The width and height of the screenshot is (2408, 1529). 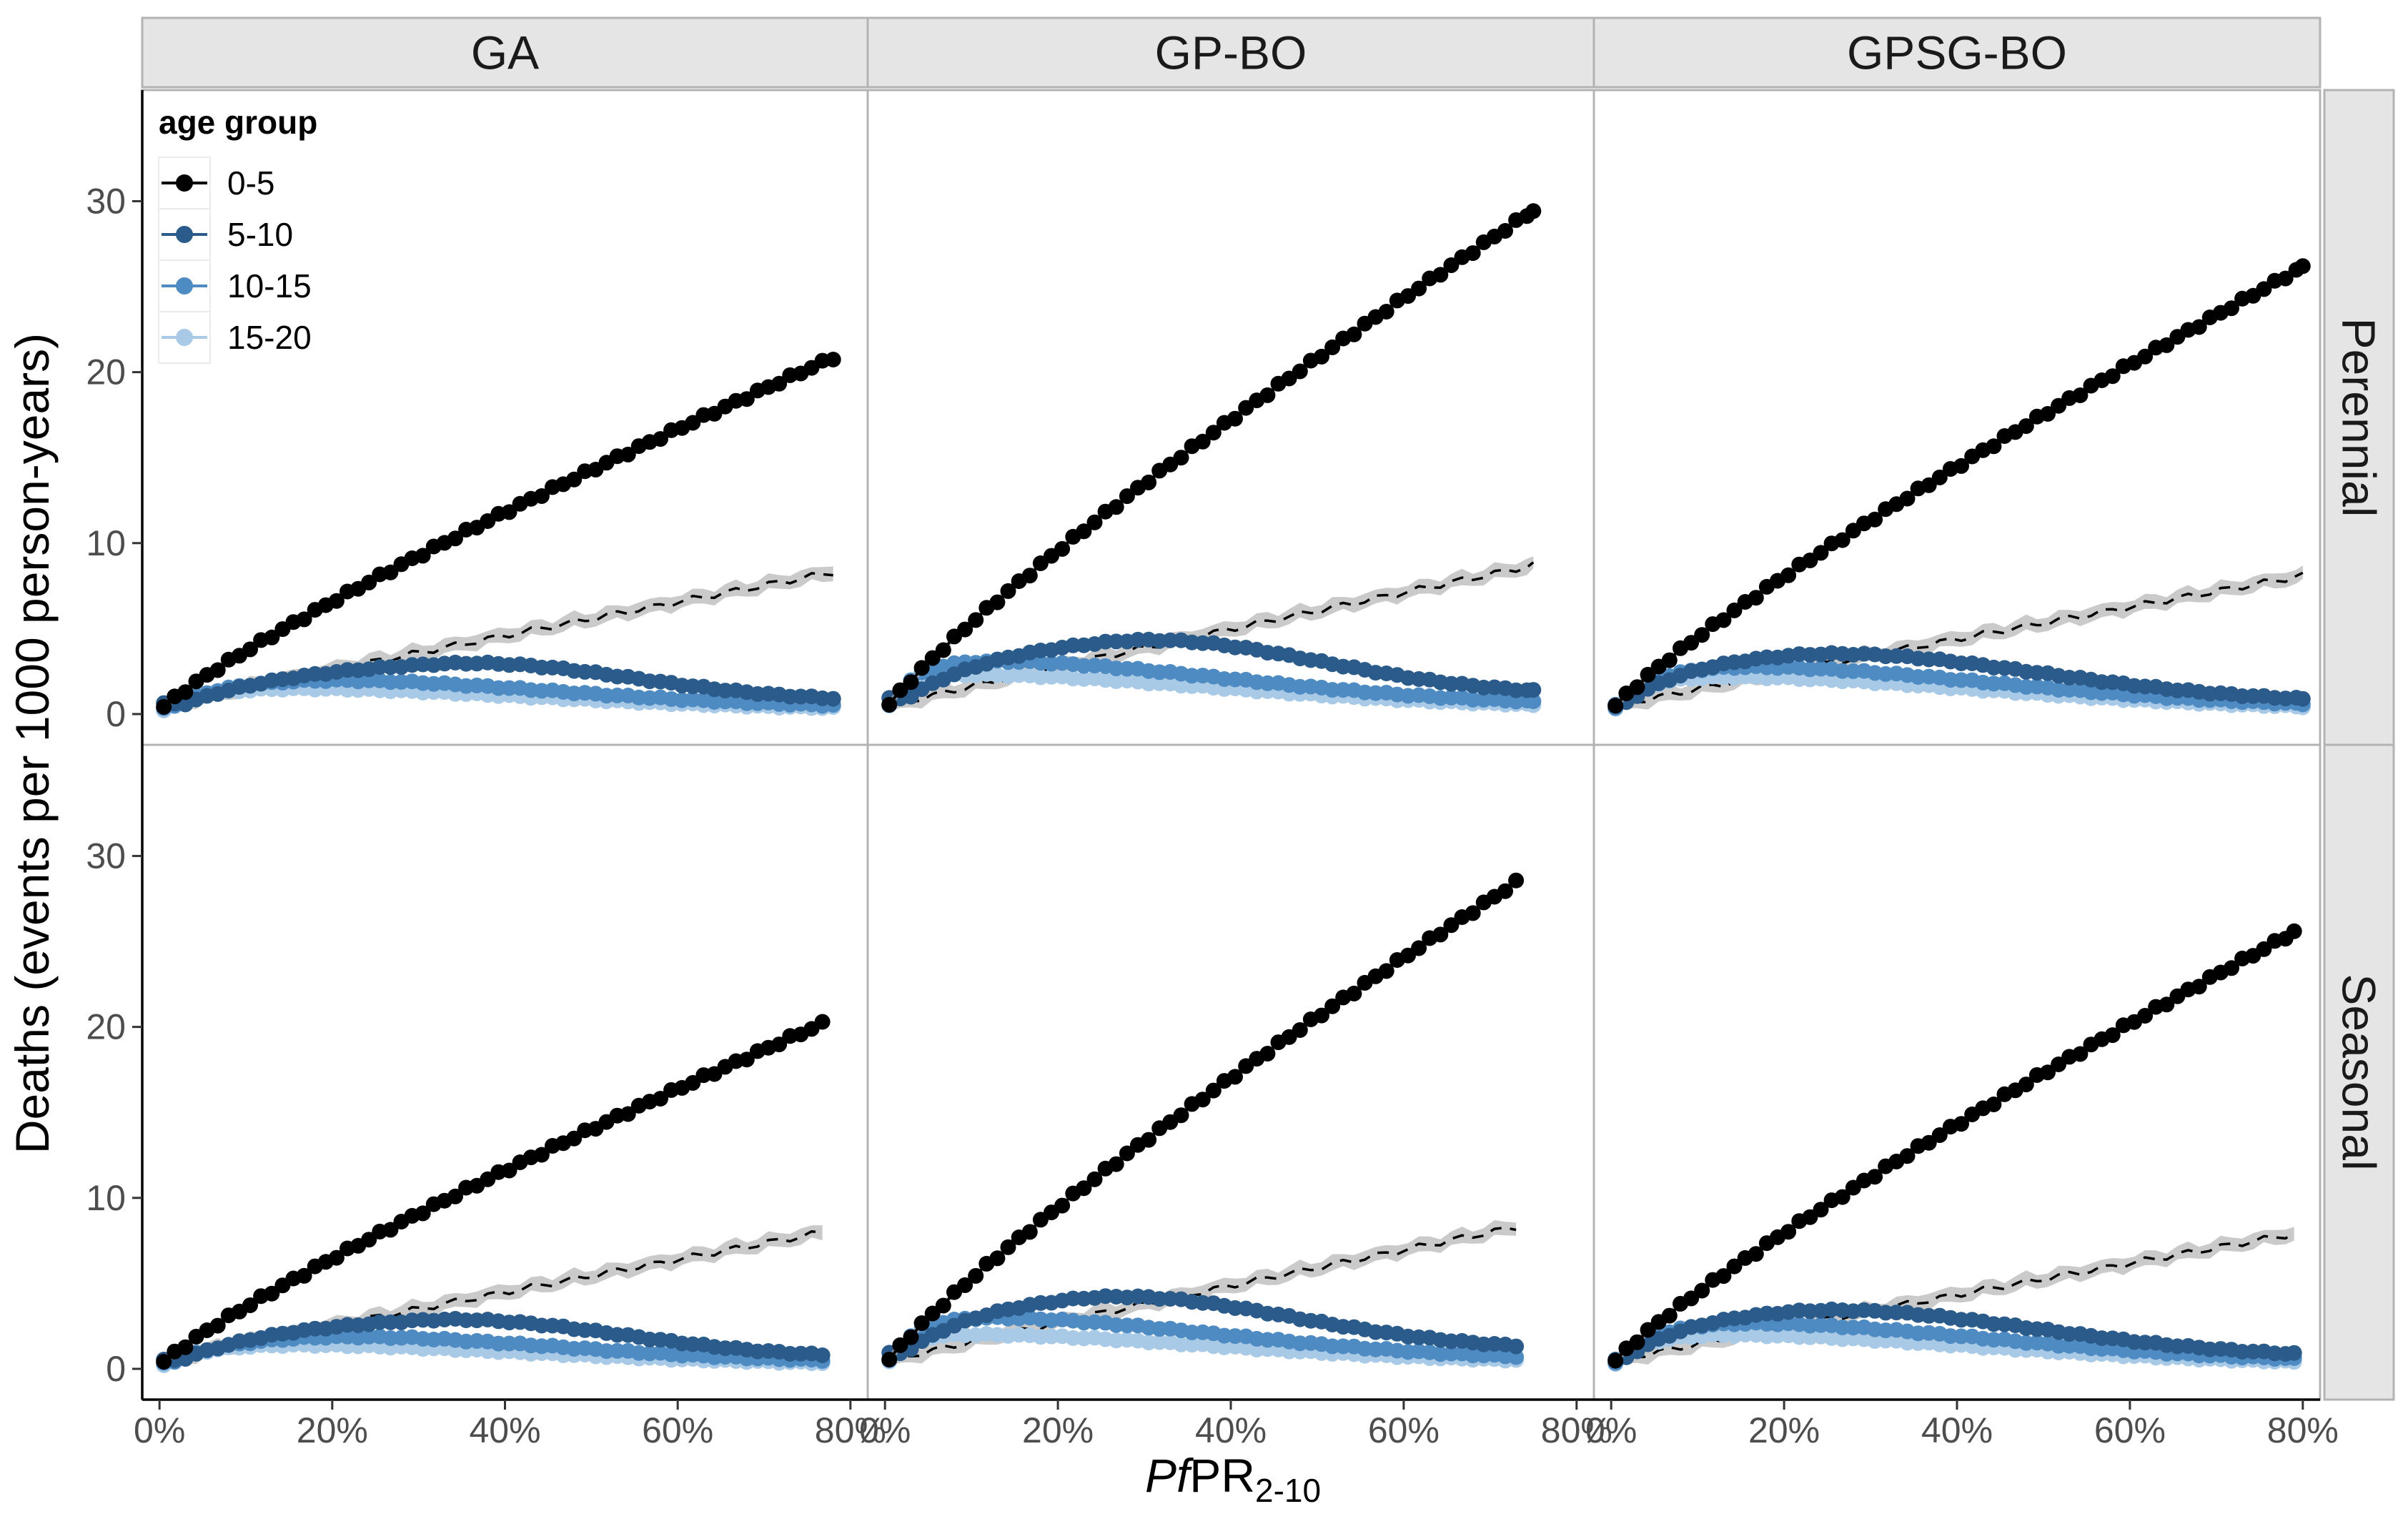 I want to click on y-tick-label: 0, so click(x=116, y=714).